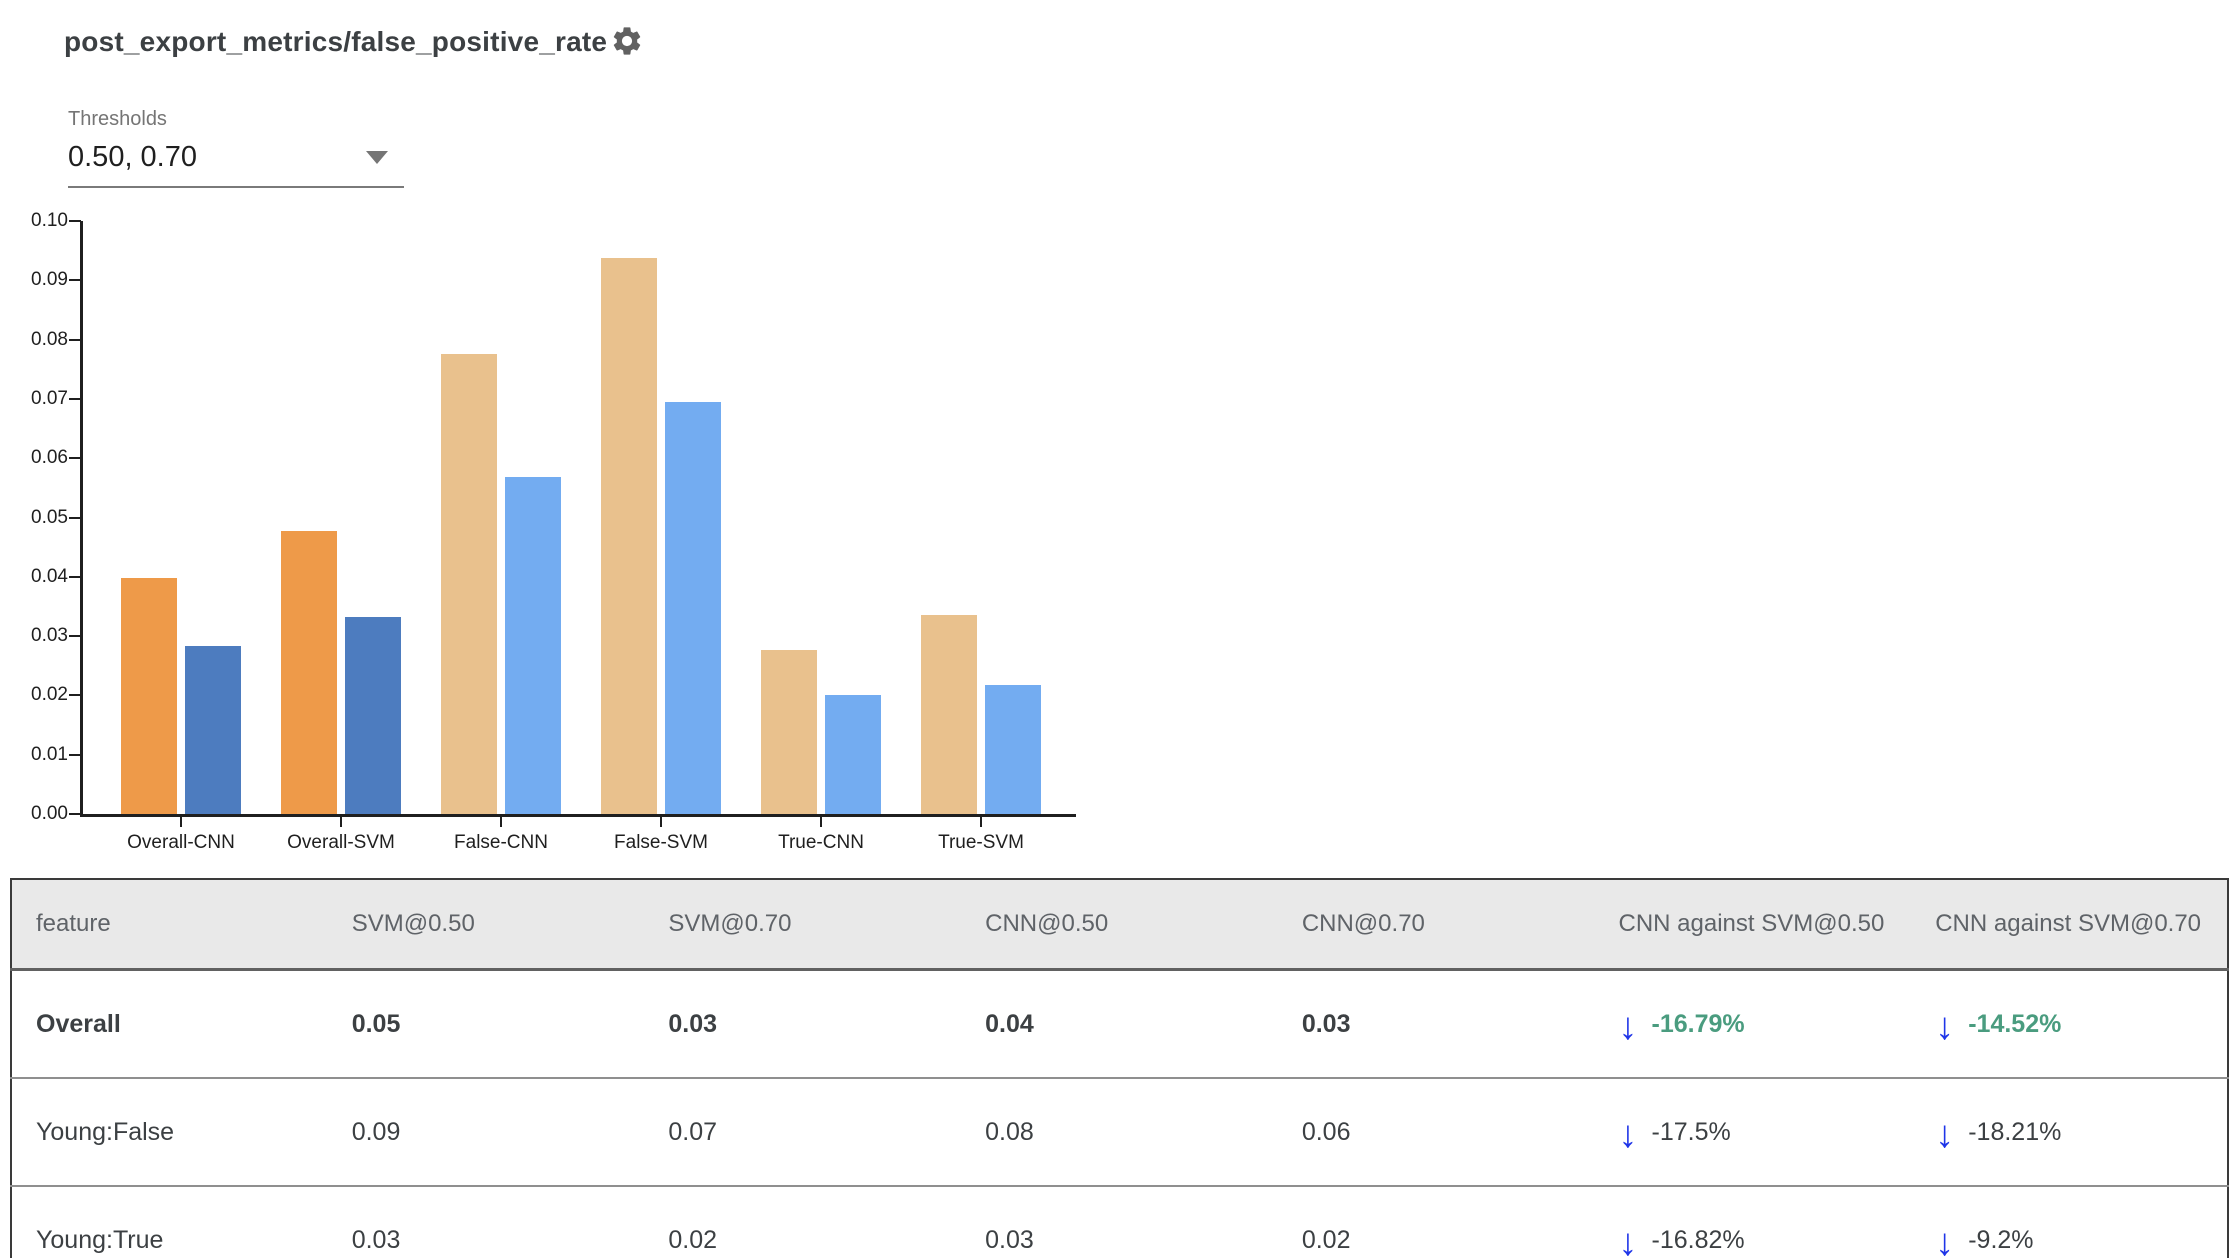 Image resolution: width=2236 pixels, height=1258 pixels. What do you see at coordinates (1013, 749) in the screenshot?
I see `bar-True-SVM-threshold@0.70` at bounding box center [1013, 749].